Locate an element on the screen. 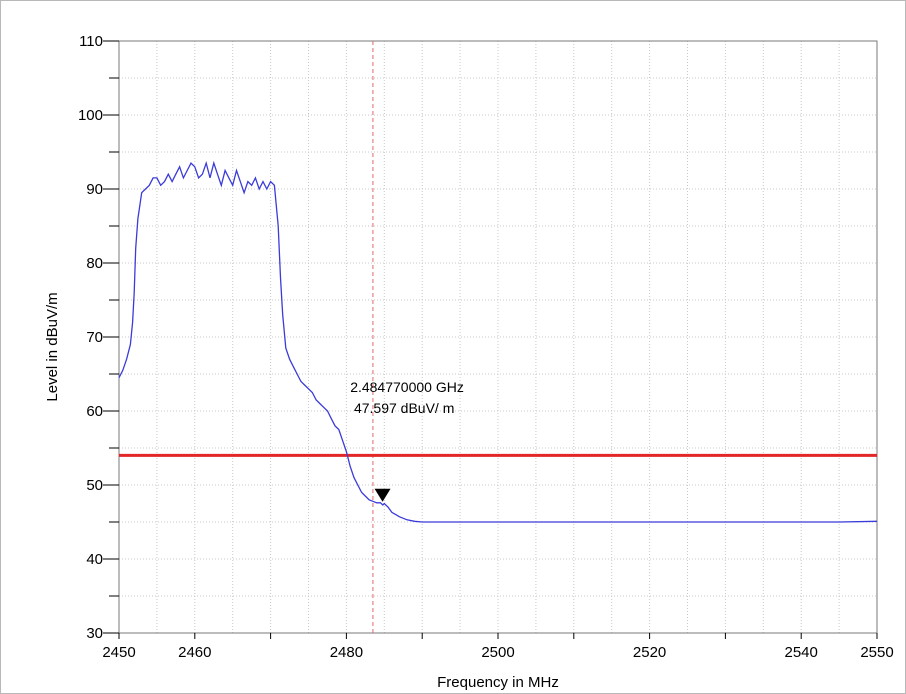  marker-readout-level: 47.597 dBuV/ m is located at coordinates (404, 408).